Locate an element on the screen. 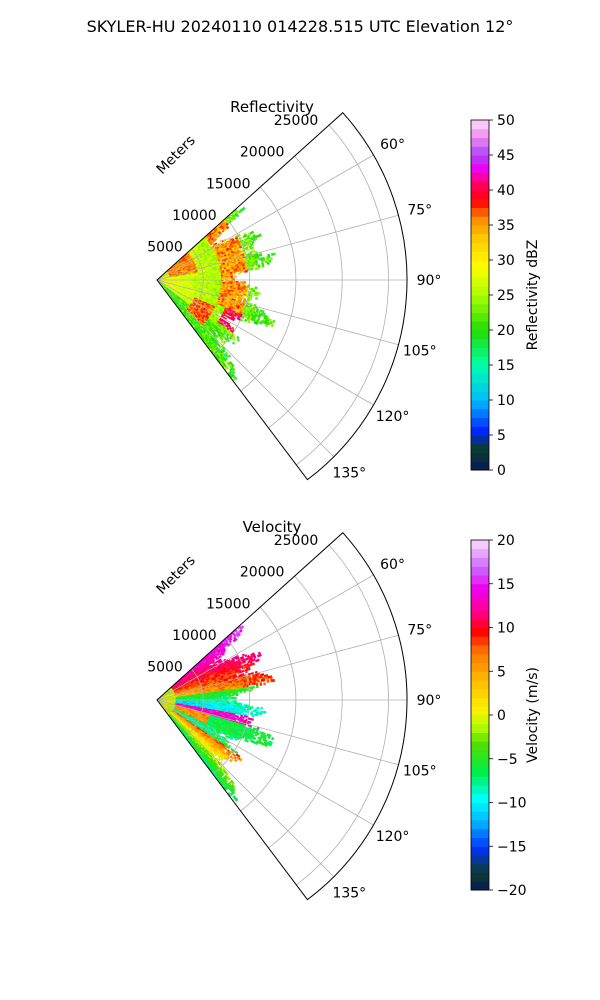  radial-axis-label: Meters is located at coordinates (176, 155).